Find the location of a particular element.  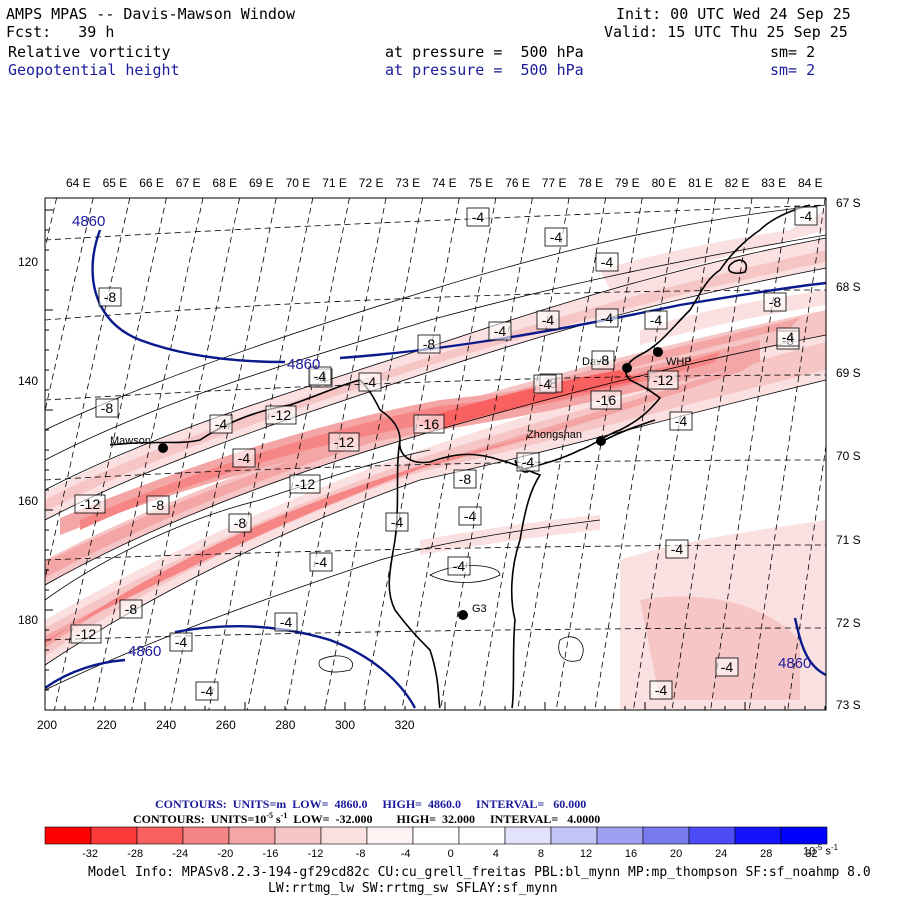

lon-label: 65 E is located at coordinates (115, 183).